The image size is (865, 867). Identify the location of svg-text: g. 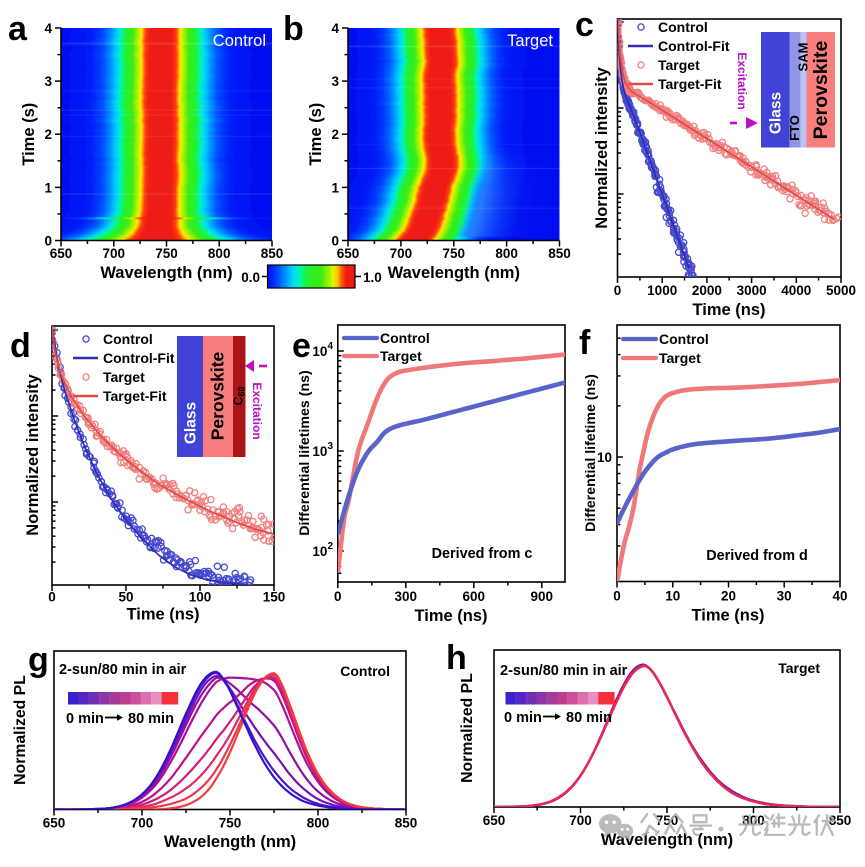
(38, 660).